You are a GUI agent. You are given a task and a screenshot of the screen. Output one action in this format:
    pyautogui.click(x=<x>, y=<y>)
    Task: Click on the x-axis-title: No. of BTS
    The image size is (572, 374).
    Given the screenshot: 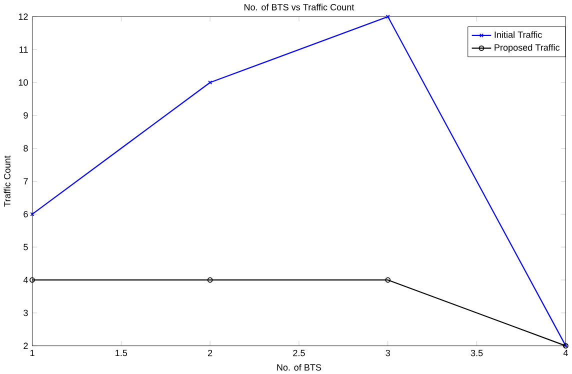 What is the action you would take?
    pyautogui.click(x=299, y=367)
    